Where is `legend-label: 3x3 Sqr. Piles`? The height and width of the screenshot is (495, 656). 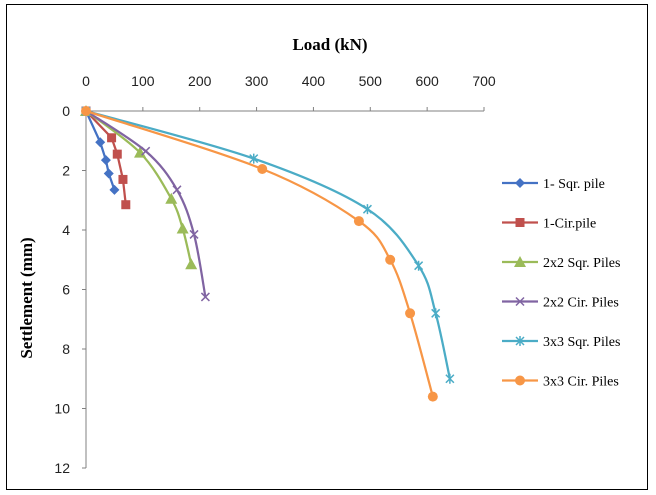
legend-label: 3x3 Sqr. Piles is located at coordinates (581, 342).